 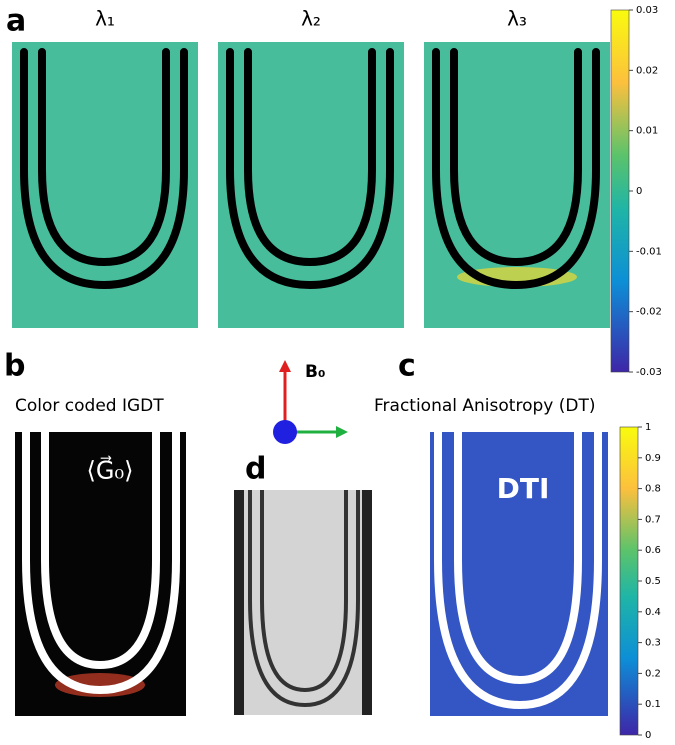 I want to click on tick-label: 0.01, so click(x=647, y=131).